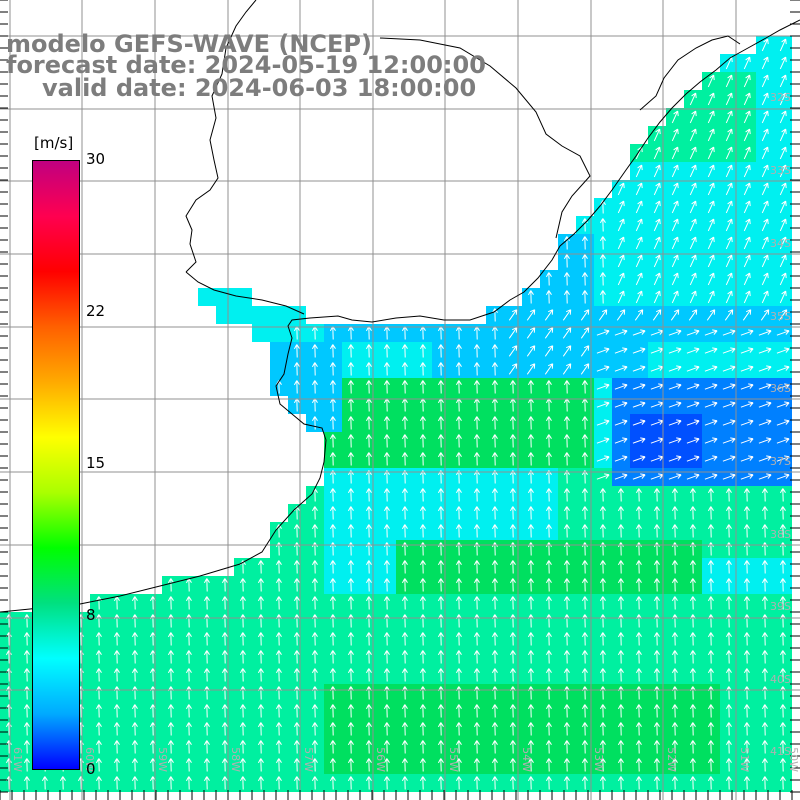 This screenshot has width=800, height=800. I want to click on lagoon-path, so click(690, 73).